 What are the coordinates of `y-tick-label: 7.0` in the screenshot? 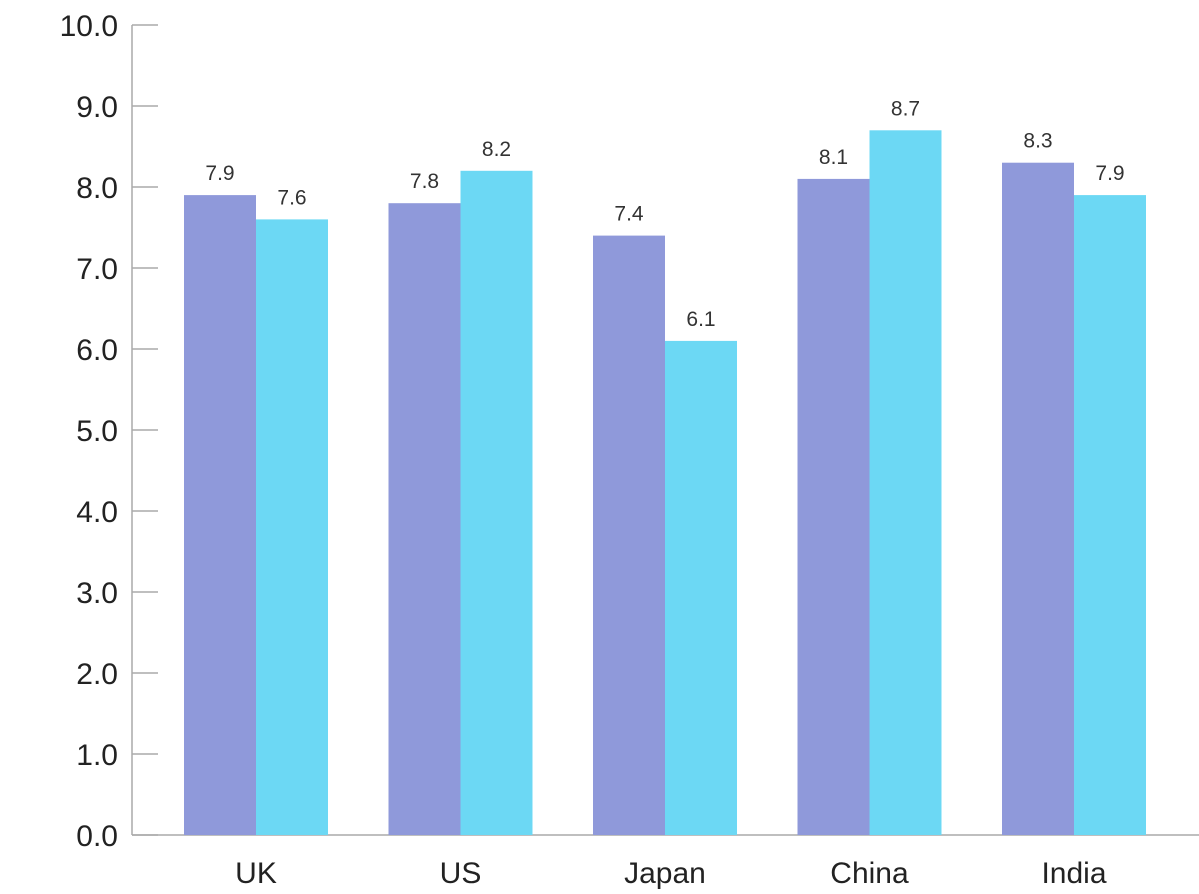 It's located at (97, 269).